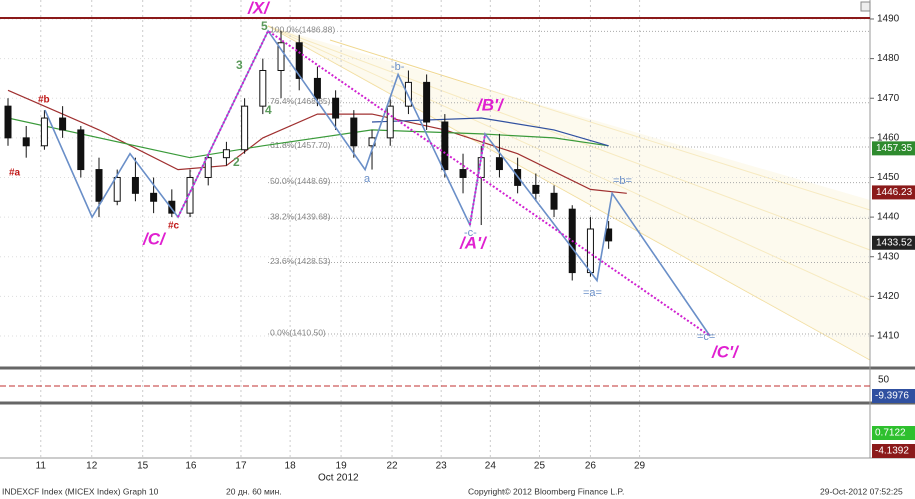  Describe the element at coordinates (546, 491) in the screenshot. I see `footer: Copyright© 2012 Bloomberg Finance L.P.` at that location.